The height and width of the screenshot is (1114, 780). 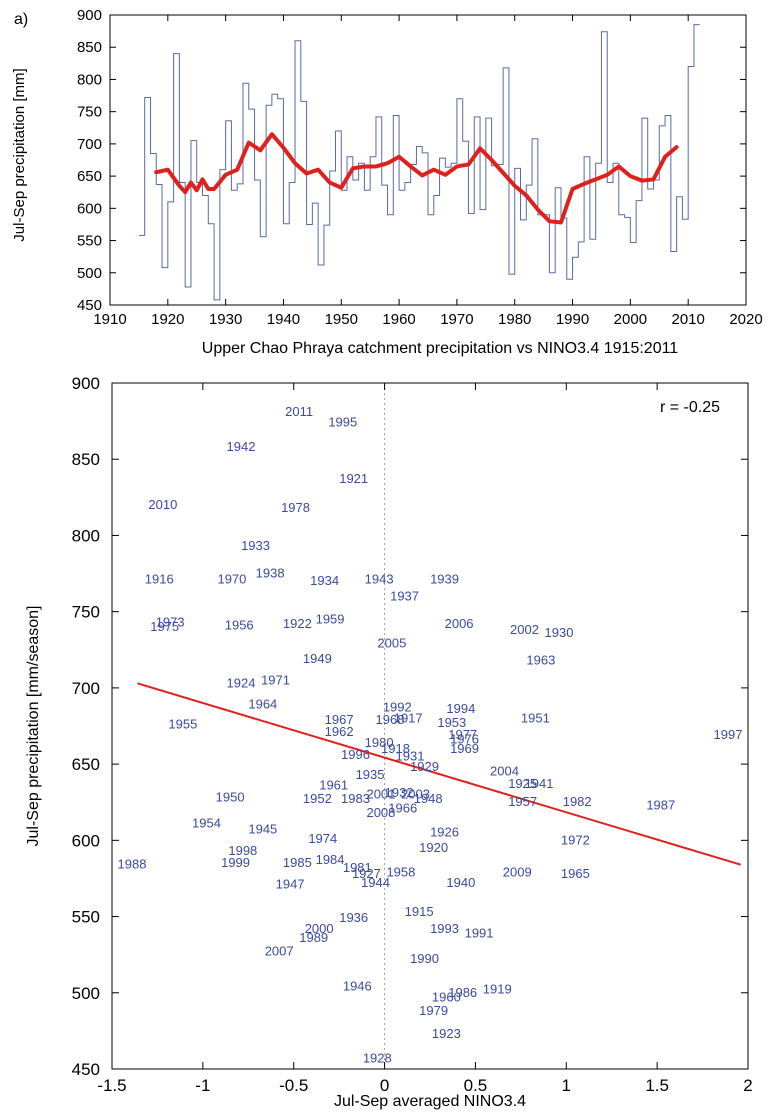 What do you see at coordinates (522, 783) in the screenshot?
I see `scatter-point-year-1925: 1925` at bounding box center [522, 783].